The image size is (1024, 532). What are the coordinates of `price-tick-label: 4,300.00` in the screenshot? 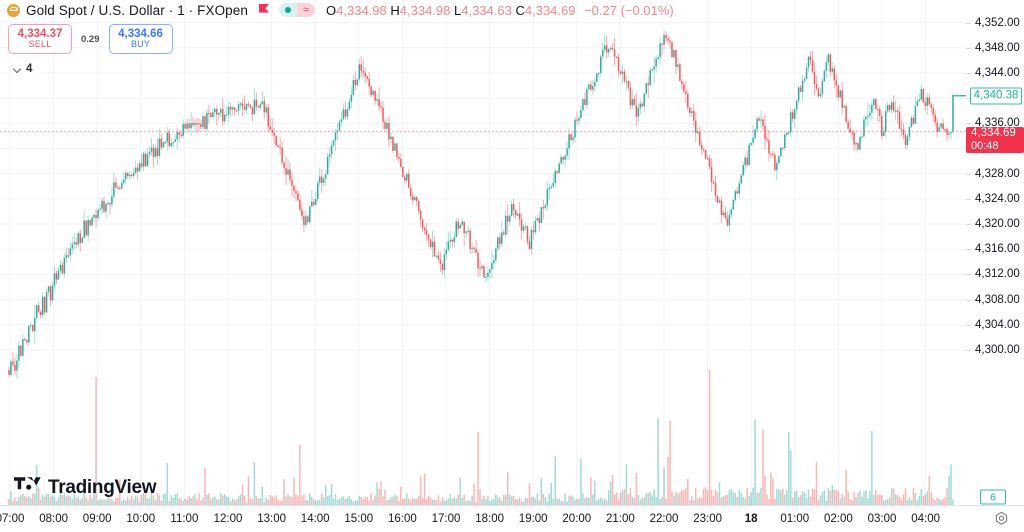 It's located at (997, 349).